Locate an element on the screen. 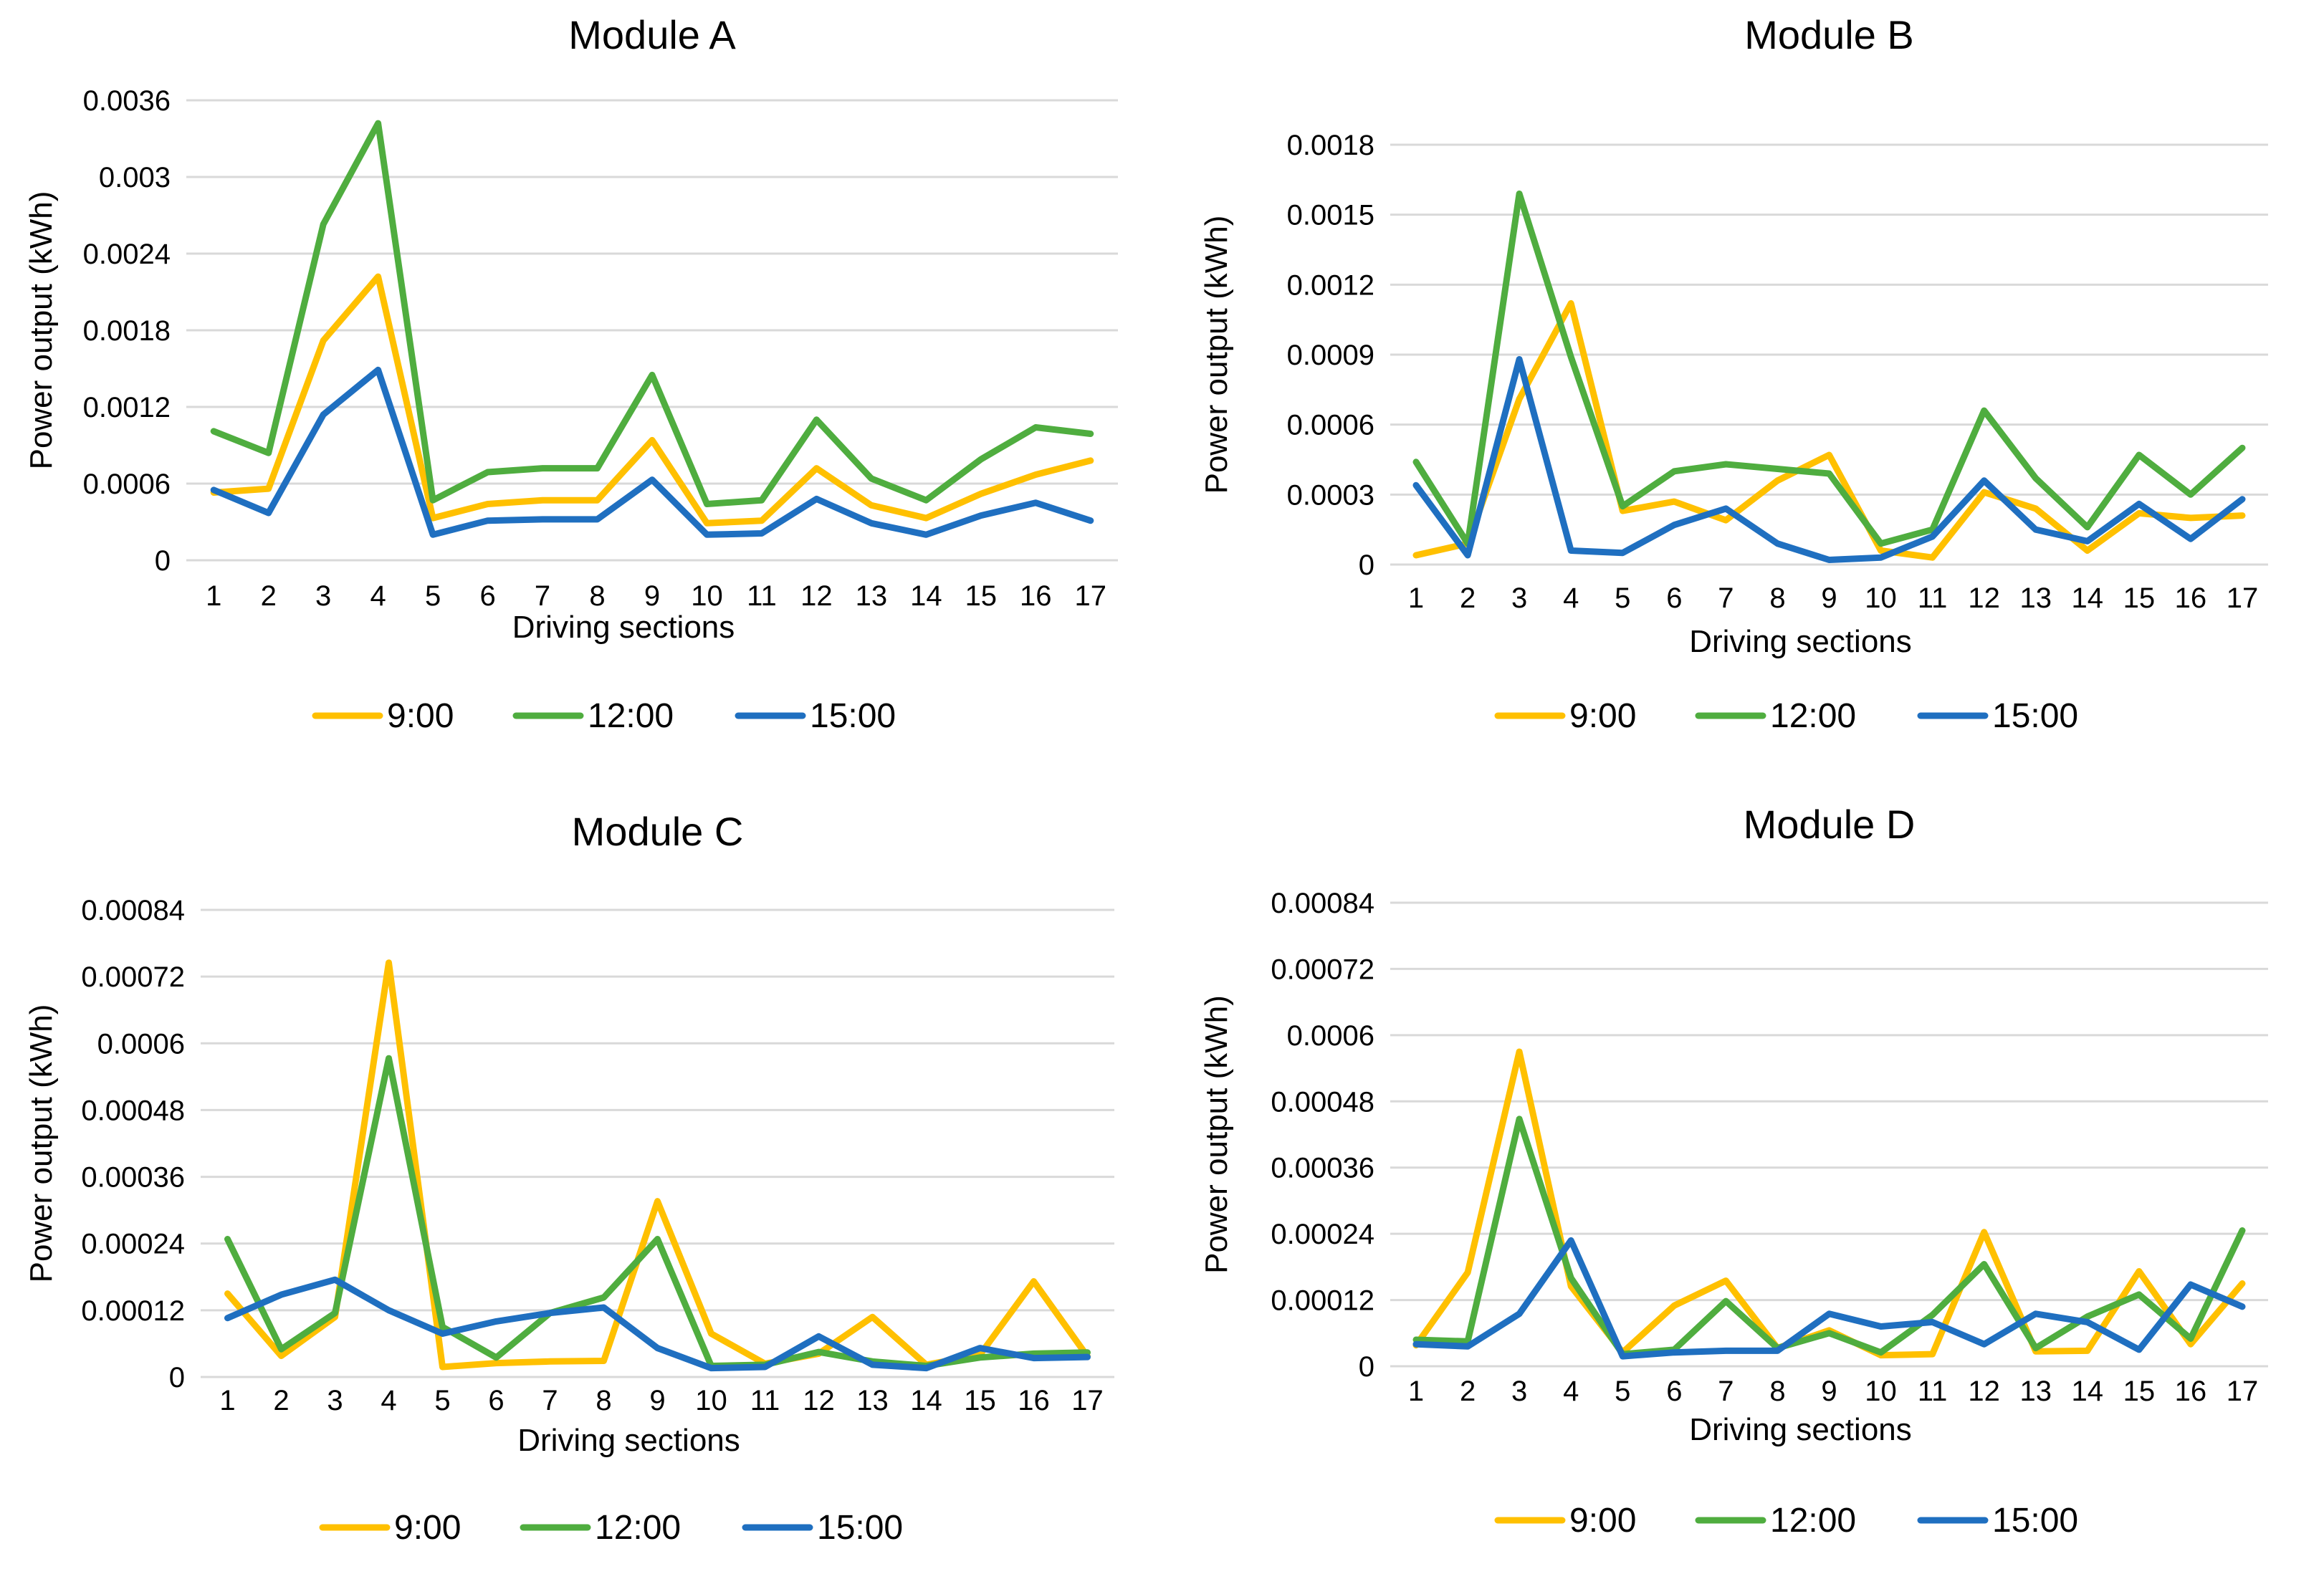 The height and width of the screenshot is (1569, 2324). y-tick-label: 0.0015 is located at coordinates (1330, 216).